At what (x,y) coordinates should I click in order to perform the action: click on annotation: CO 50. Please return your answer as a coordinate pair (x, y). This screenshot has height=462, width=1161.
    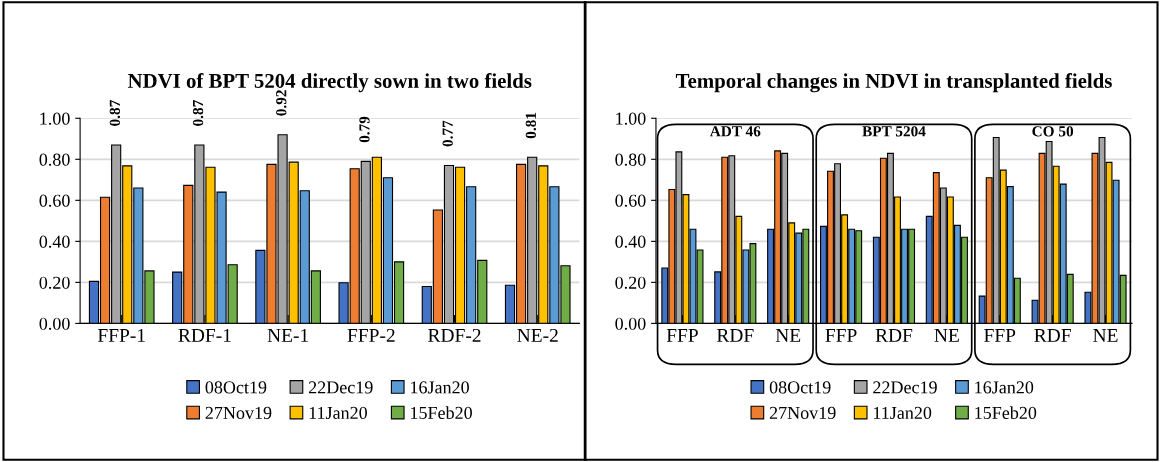
    Looking at the image, I should click on (1053, 131).